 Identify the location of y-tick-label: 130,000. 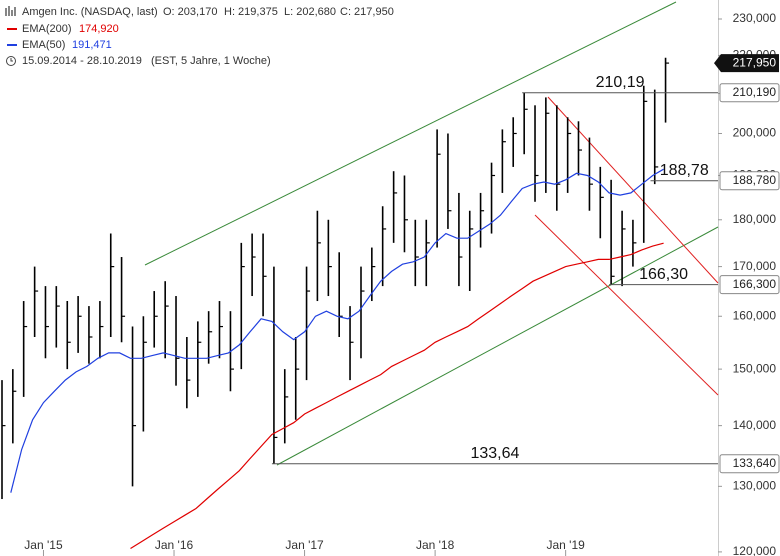
(755, 486).